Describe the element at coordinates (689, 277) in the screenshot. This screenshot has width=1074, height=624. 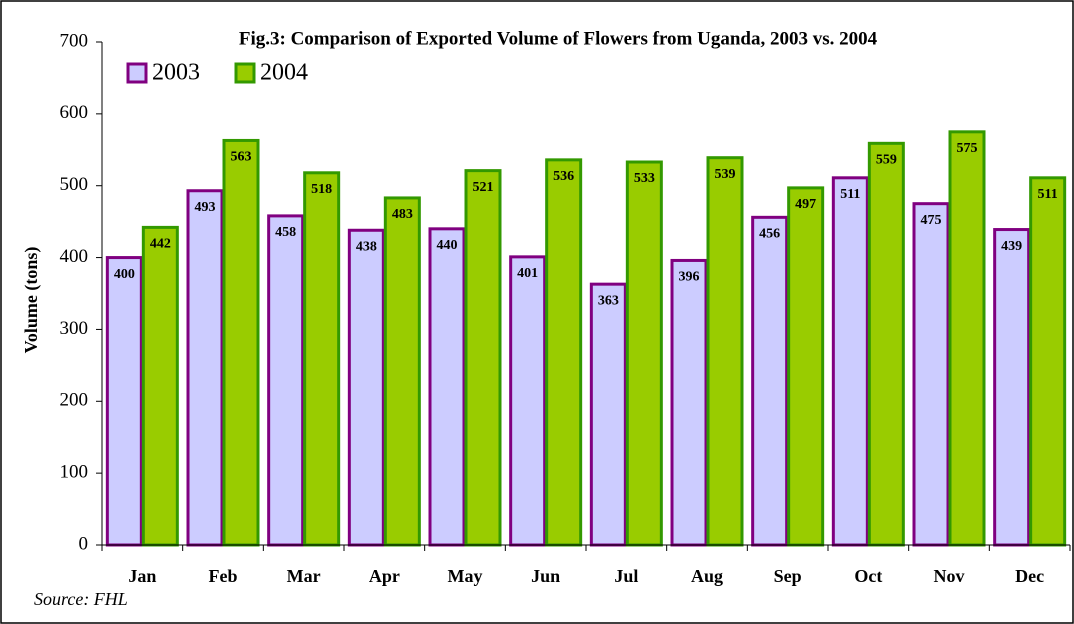
I see `data-label: 396` at that location.